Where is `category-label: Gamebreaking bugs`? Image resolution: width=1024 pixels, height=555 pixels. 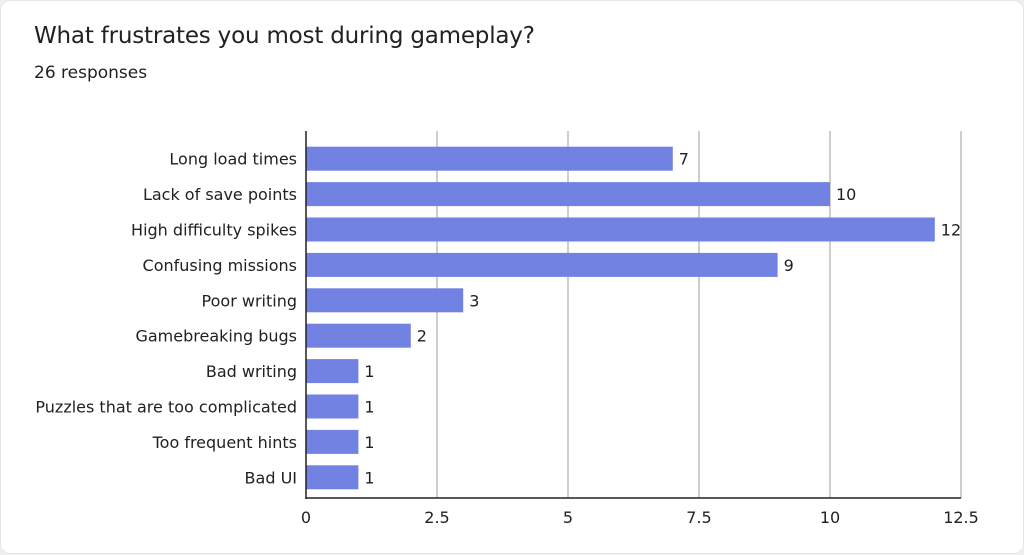 category-label: Gamebreaking bugs is located at coordinates (216, 336).